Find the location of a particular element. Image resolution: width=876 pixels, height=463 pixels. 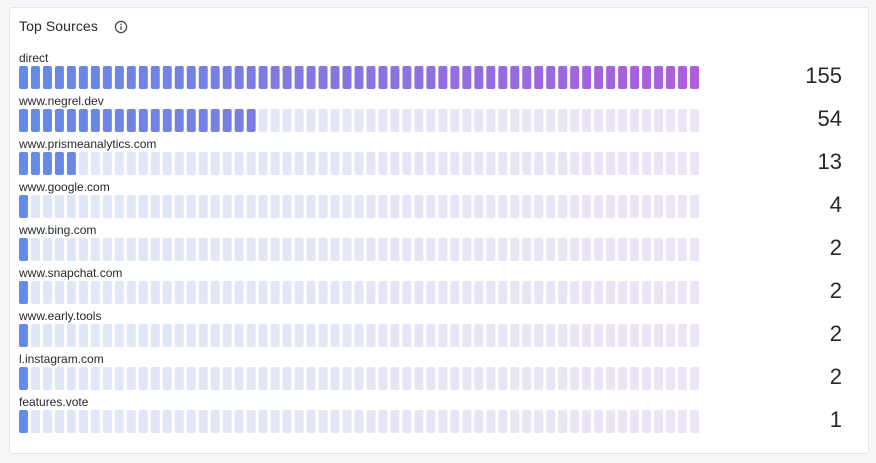

source-row: features.vote 1 is located at coordinates (439, 416).